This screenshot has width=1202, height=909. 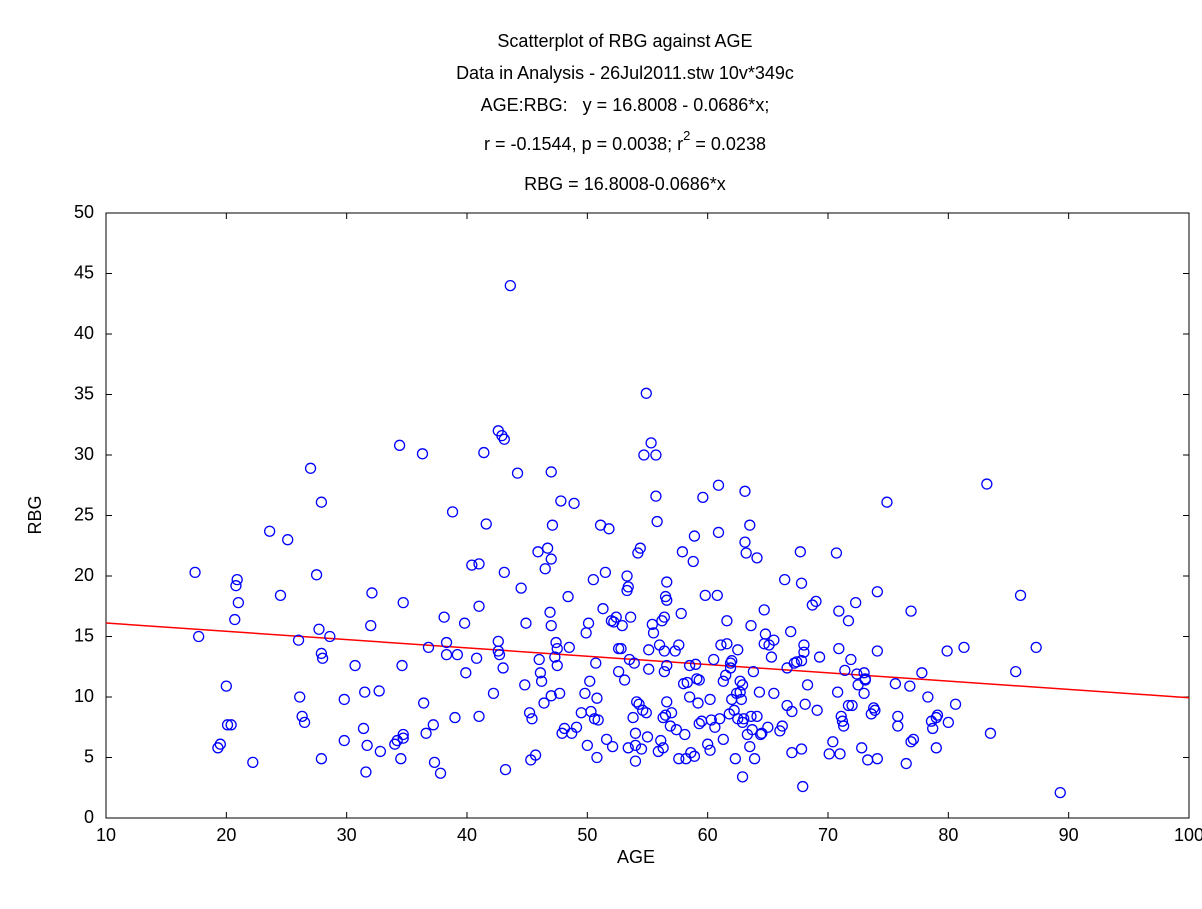 What do you see at coordinates (89, 756) in the screenshot?
I see `y-tick-label: 5` at bounding box center [89, 756].